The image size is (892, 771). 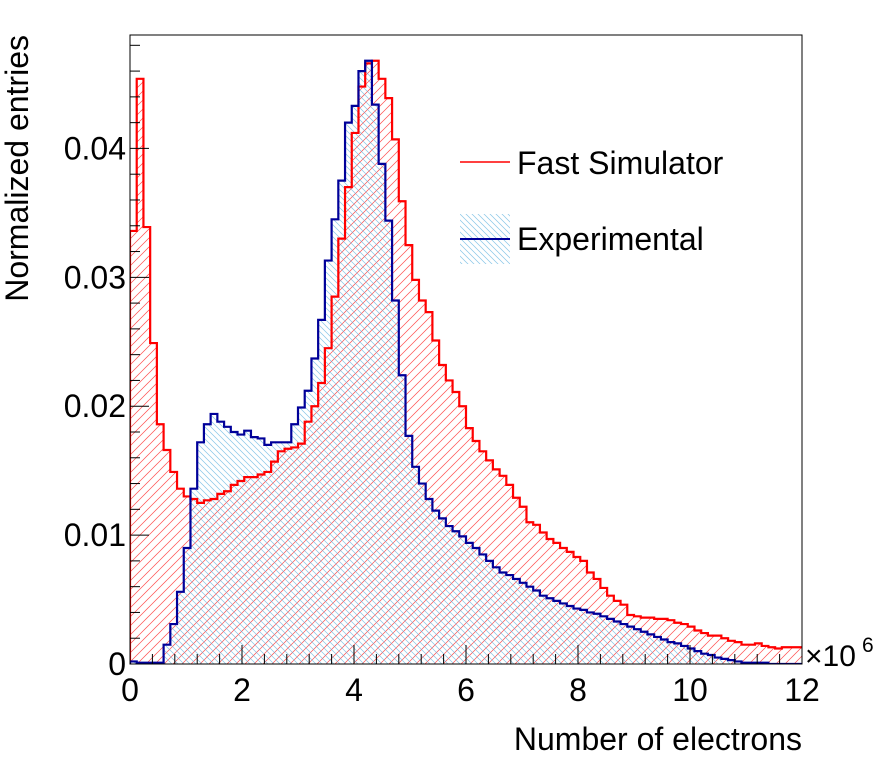 What do you see at coordinates (95, 535) in the screenshot?
I see `y-tick-label: 0.01` at bounding box center [95, 535].